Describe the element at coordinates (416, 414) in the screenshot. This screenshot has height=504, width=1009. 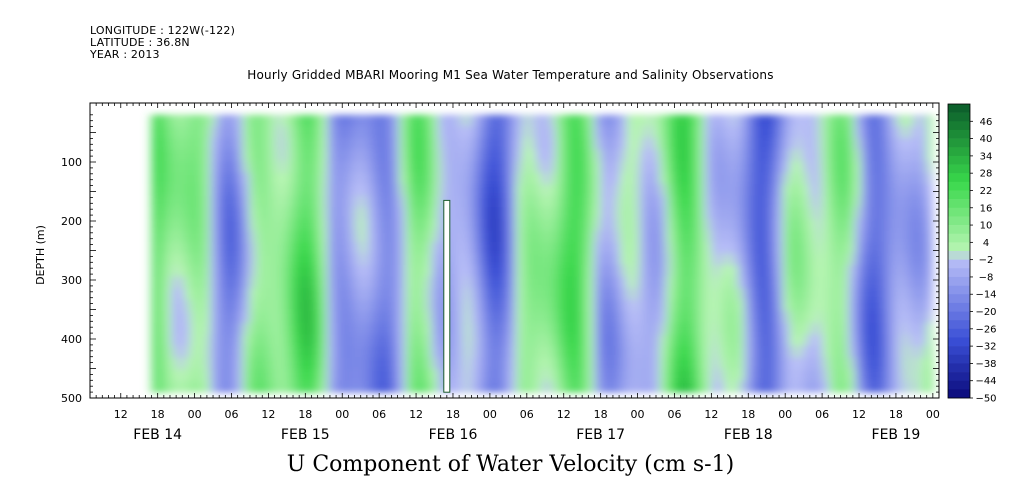
I see `x-tick-label: 12` at that location.